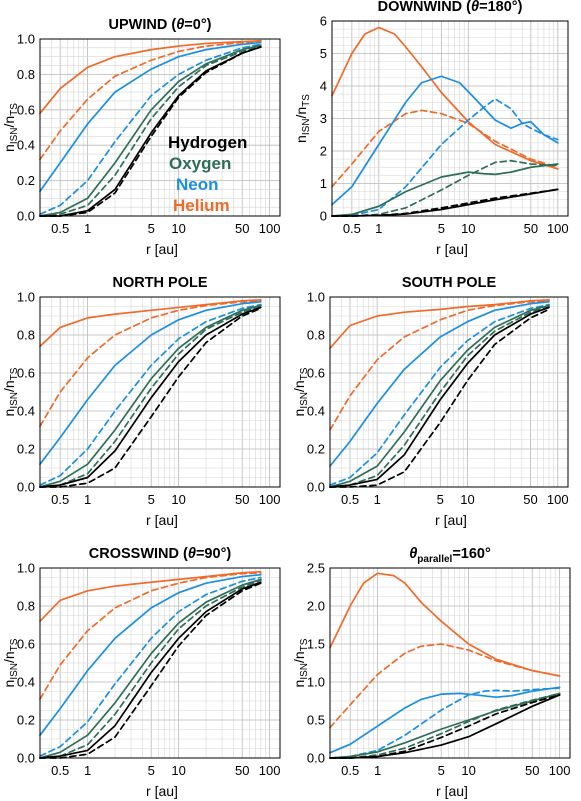  Describe the element at coordinates (316, 606) in the screenshot. I see `y-tick-label: 2.0` at that location.